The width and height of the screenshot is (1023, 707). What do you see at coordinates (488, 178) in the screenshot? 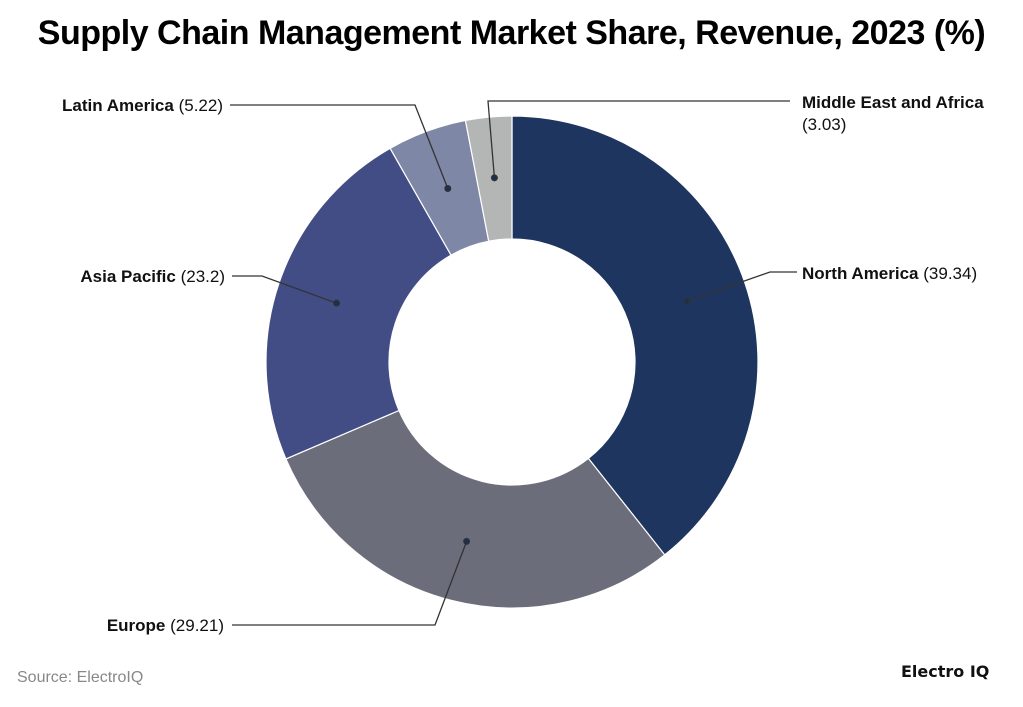
I see `slice-middle-east-and-africa` at bounding box center [488, 178].